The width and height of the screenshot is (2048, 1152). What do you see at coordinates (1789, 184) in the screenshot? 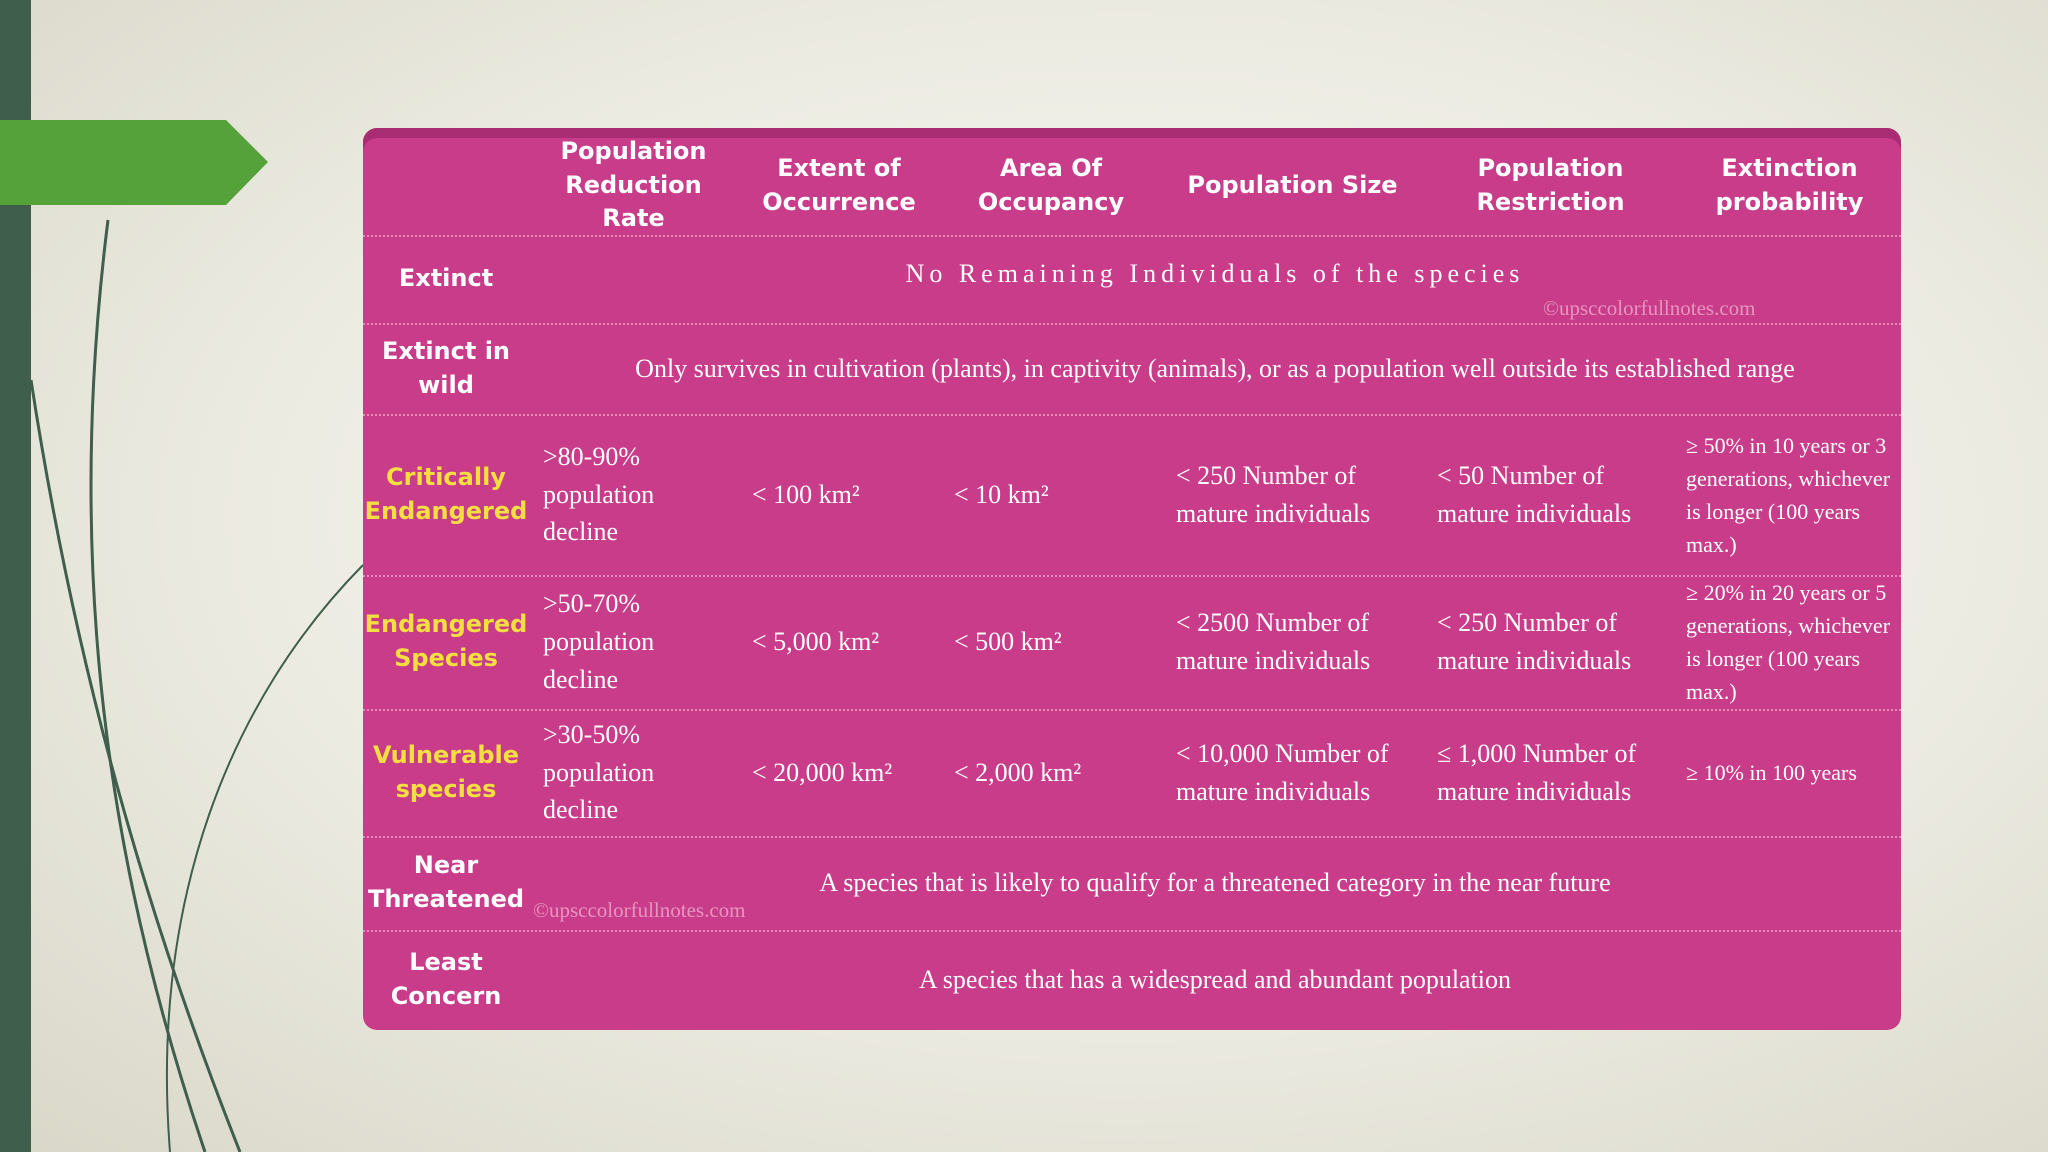
I see `column-header: Extinction probability` at bounding box center [1789, 184].